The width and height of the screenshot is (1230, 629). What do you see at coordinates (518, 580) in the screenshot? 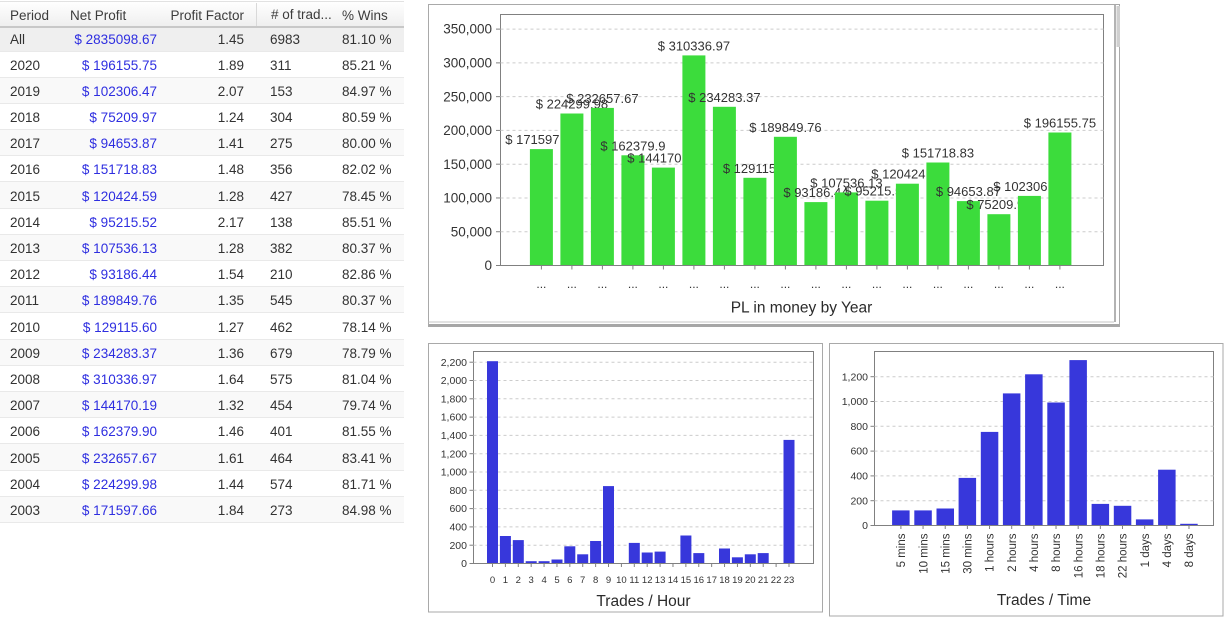
I see `svg-text: 2` at bounding box center [518, 580].